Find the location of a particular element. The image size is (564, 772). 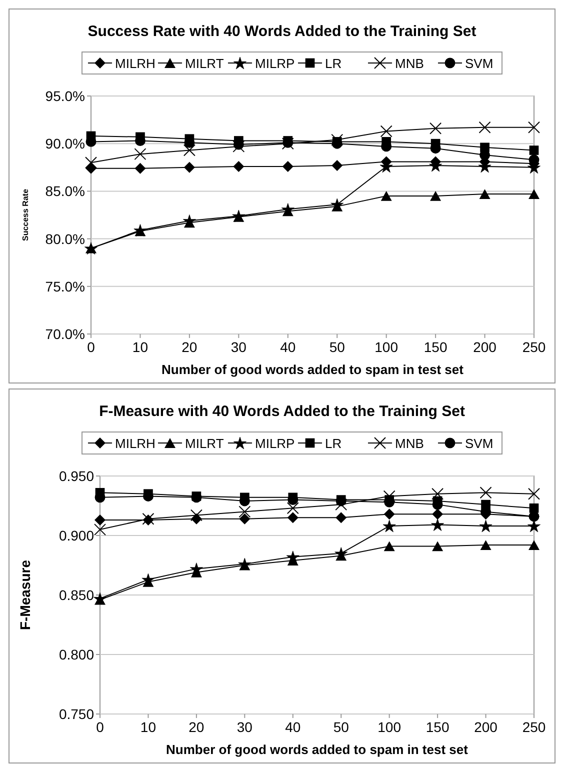

y-tick-label: 80.0% is located at coordinates (65, 238).